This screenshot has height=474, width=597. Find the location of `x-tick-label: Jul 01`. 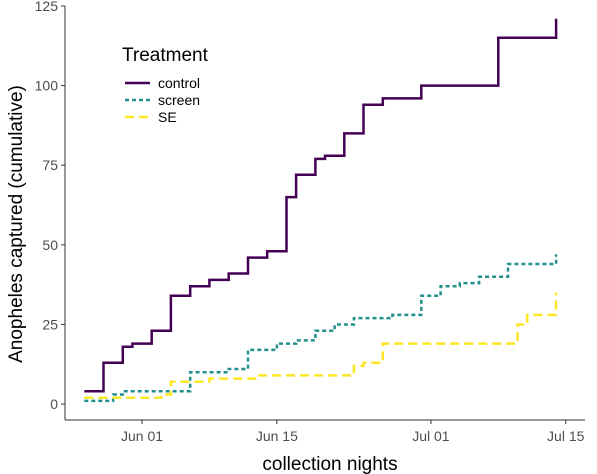

x-tick-label: Jul 01 is located at coordinates (431, 436).